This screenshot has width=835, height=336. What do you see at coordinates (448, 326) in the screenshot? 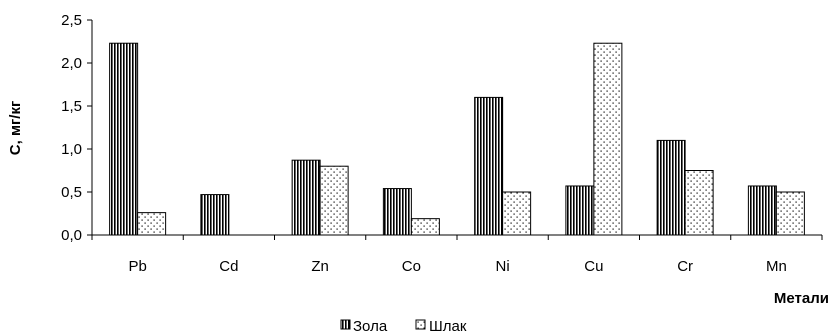
I see `legend-label-shlak: Шлак` at bounding box center [448, 326].